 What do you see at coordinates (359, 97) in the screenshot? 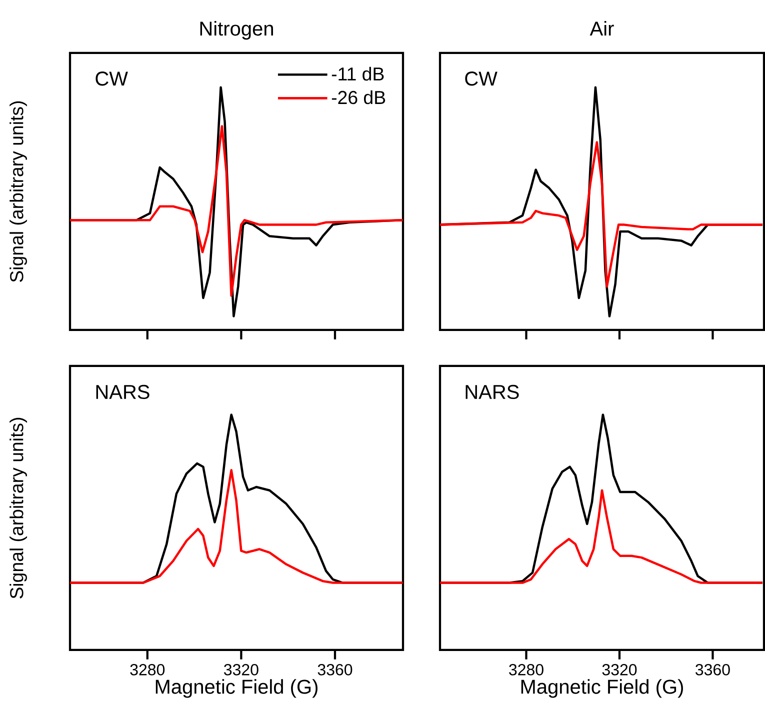
I see `legend-label: -26 dB` at bounding box center [359, 97].